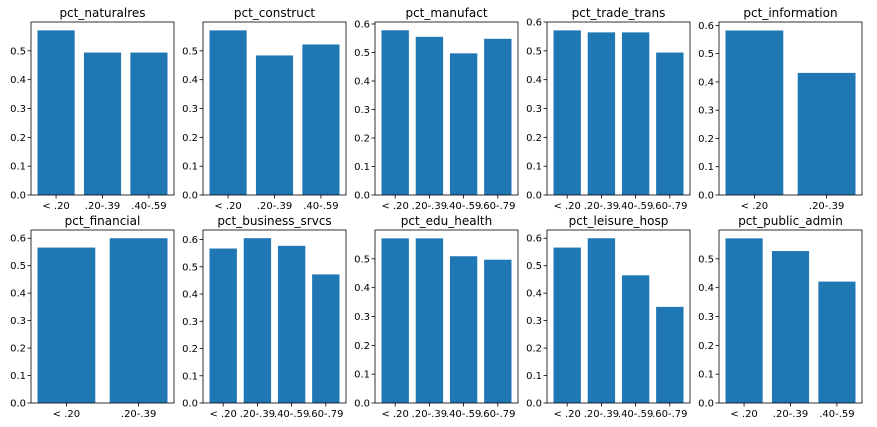 The image size is (877, 427). Describe the element at coordinates (619, 221) in the screenshot. I see `subplot-title: pct_leisure_hosp` at that location.